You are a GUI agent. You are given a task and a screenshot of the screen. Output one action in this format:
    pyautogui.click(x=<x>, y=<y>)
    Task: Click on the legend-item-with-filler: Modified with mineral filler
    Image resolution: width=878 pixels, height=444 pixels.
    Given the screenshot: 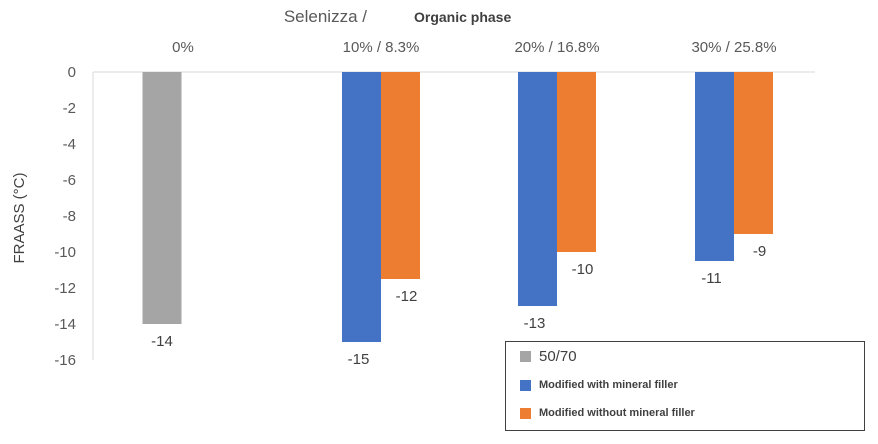 What is the action you would take?
    pyautogui.click(x=599, y=385)
    